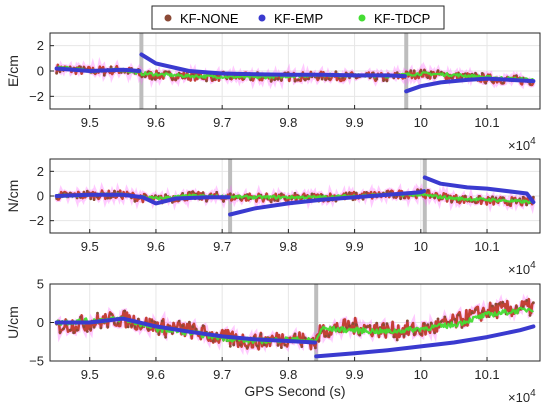 Image resolution: width=550 pixels, height=414 pixels. Describe the element at coordinates (486, 374) in the screenshot. I see `x-tick-label: 10.1` at that location.